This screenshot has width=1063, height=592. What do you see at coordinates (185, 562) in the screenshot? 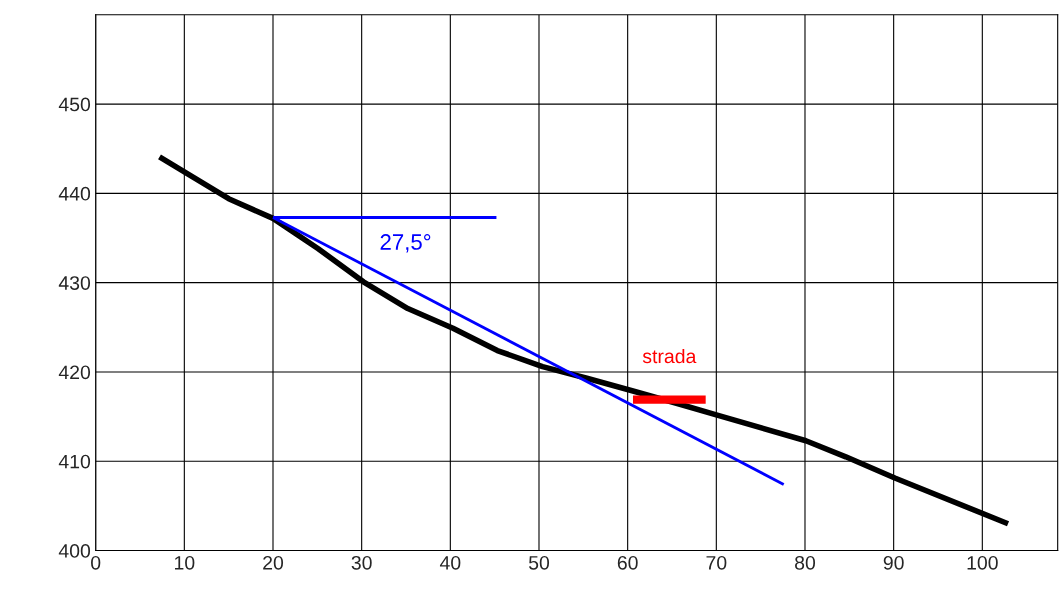
I see `x-tick-label: 10` at bounding box center [185, 562].